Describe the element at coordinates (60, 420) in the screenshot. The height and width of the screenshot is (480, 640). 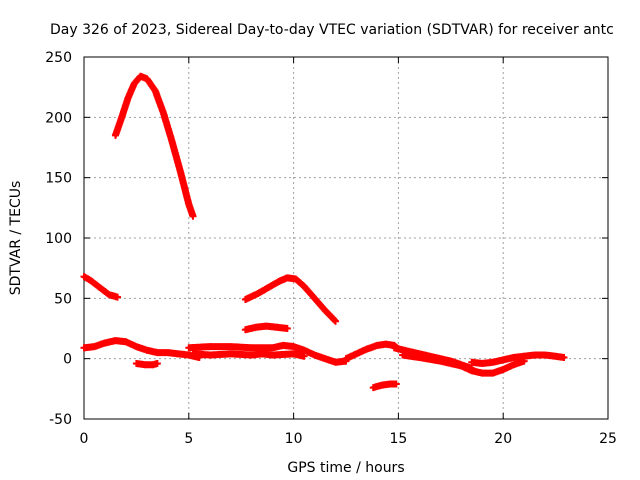
I see `y-tick-label: -50` at that location.